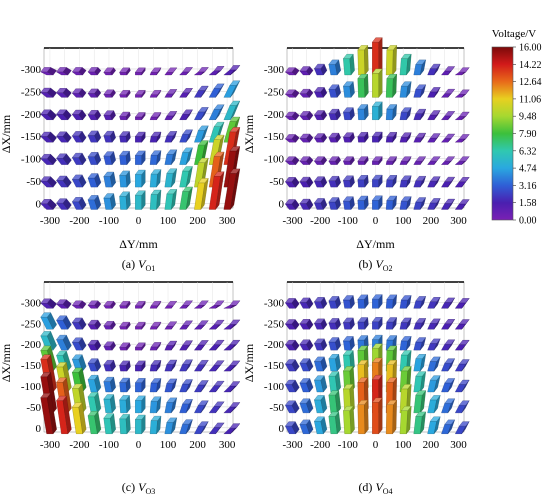 This screenshot has height=503, width=550. I want to click on colorbar-tick-label: 1.58, so click(528, 203).